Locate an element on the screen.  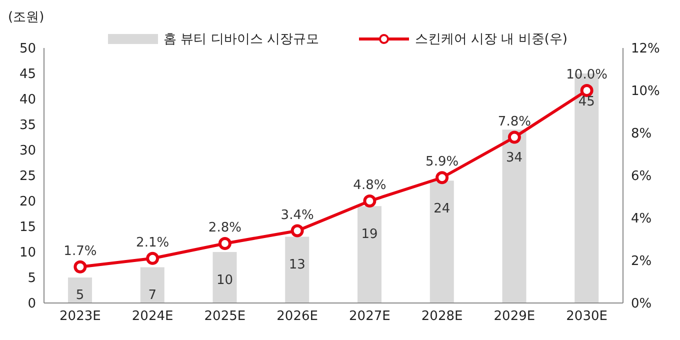
y2-tick-label: 6% is located at coordinates (641, 176).